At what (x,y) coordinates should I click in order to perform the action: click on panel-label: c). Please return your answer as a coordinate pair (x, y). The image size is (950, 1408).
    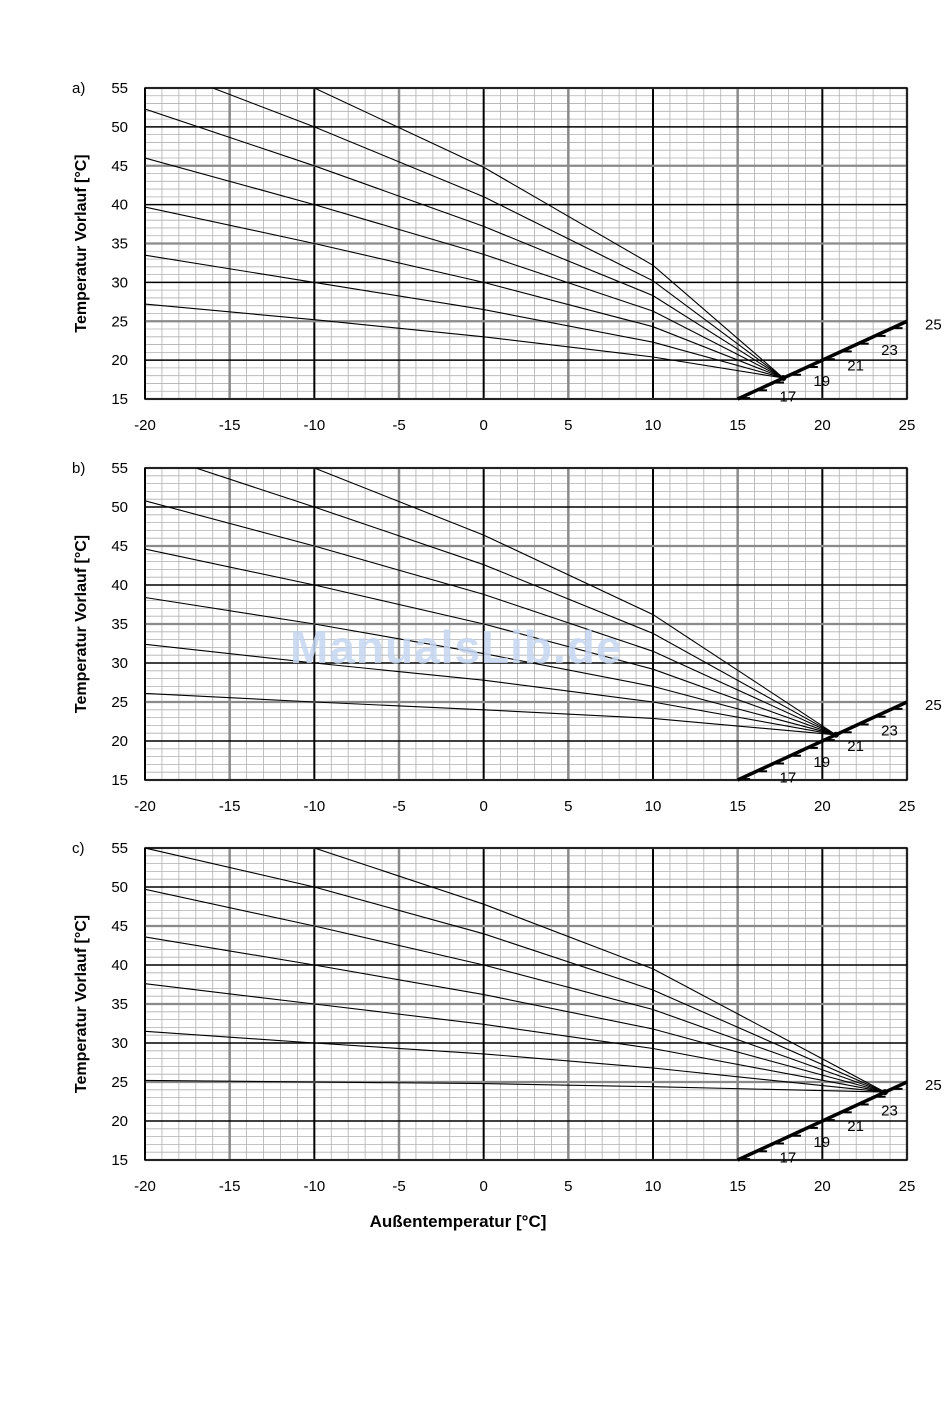
    Looking at the image, I should click on (78, 848).